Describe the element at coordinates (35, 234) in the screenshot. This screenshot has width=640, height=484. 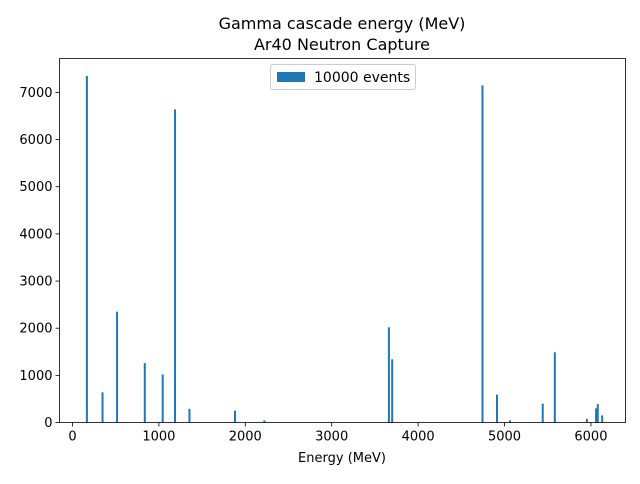
I see `y-tick-label: 4000` at that location.